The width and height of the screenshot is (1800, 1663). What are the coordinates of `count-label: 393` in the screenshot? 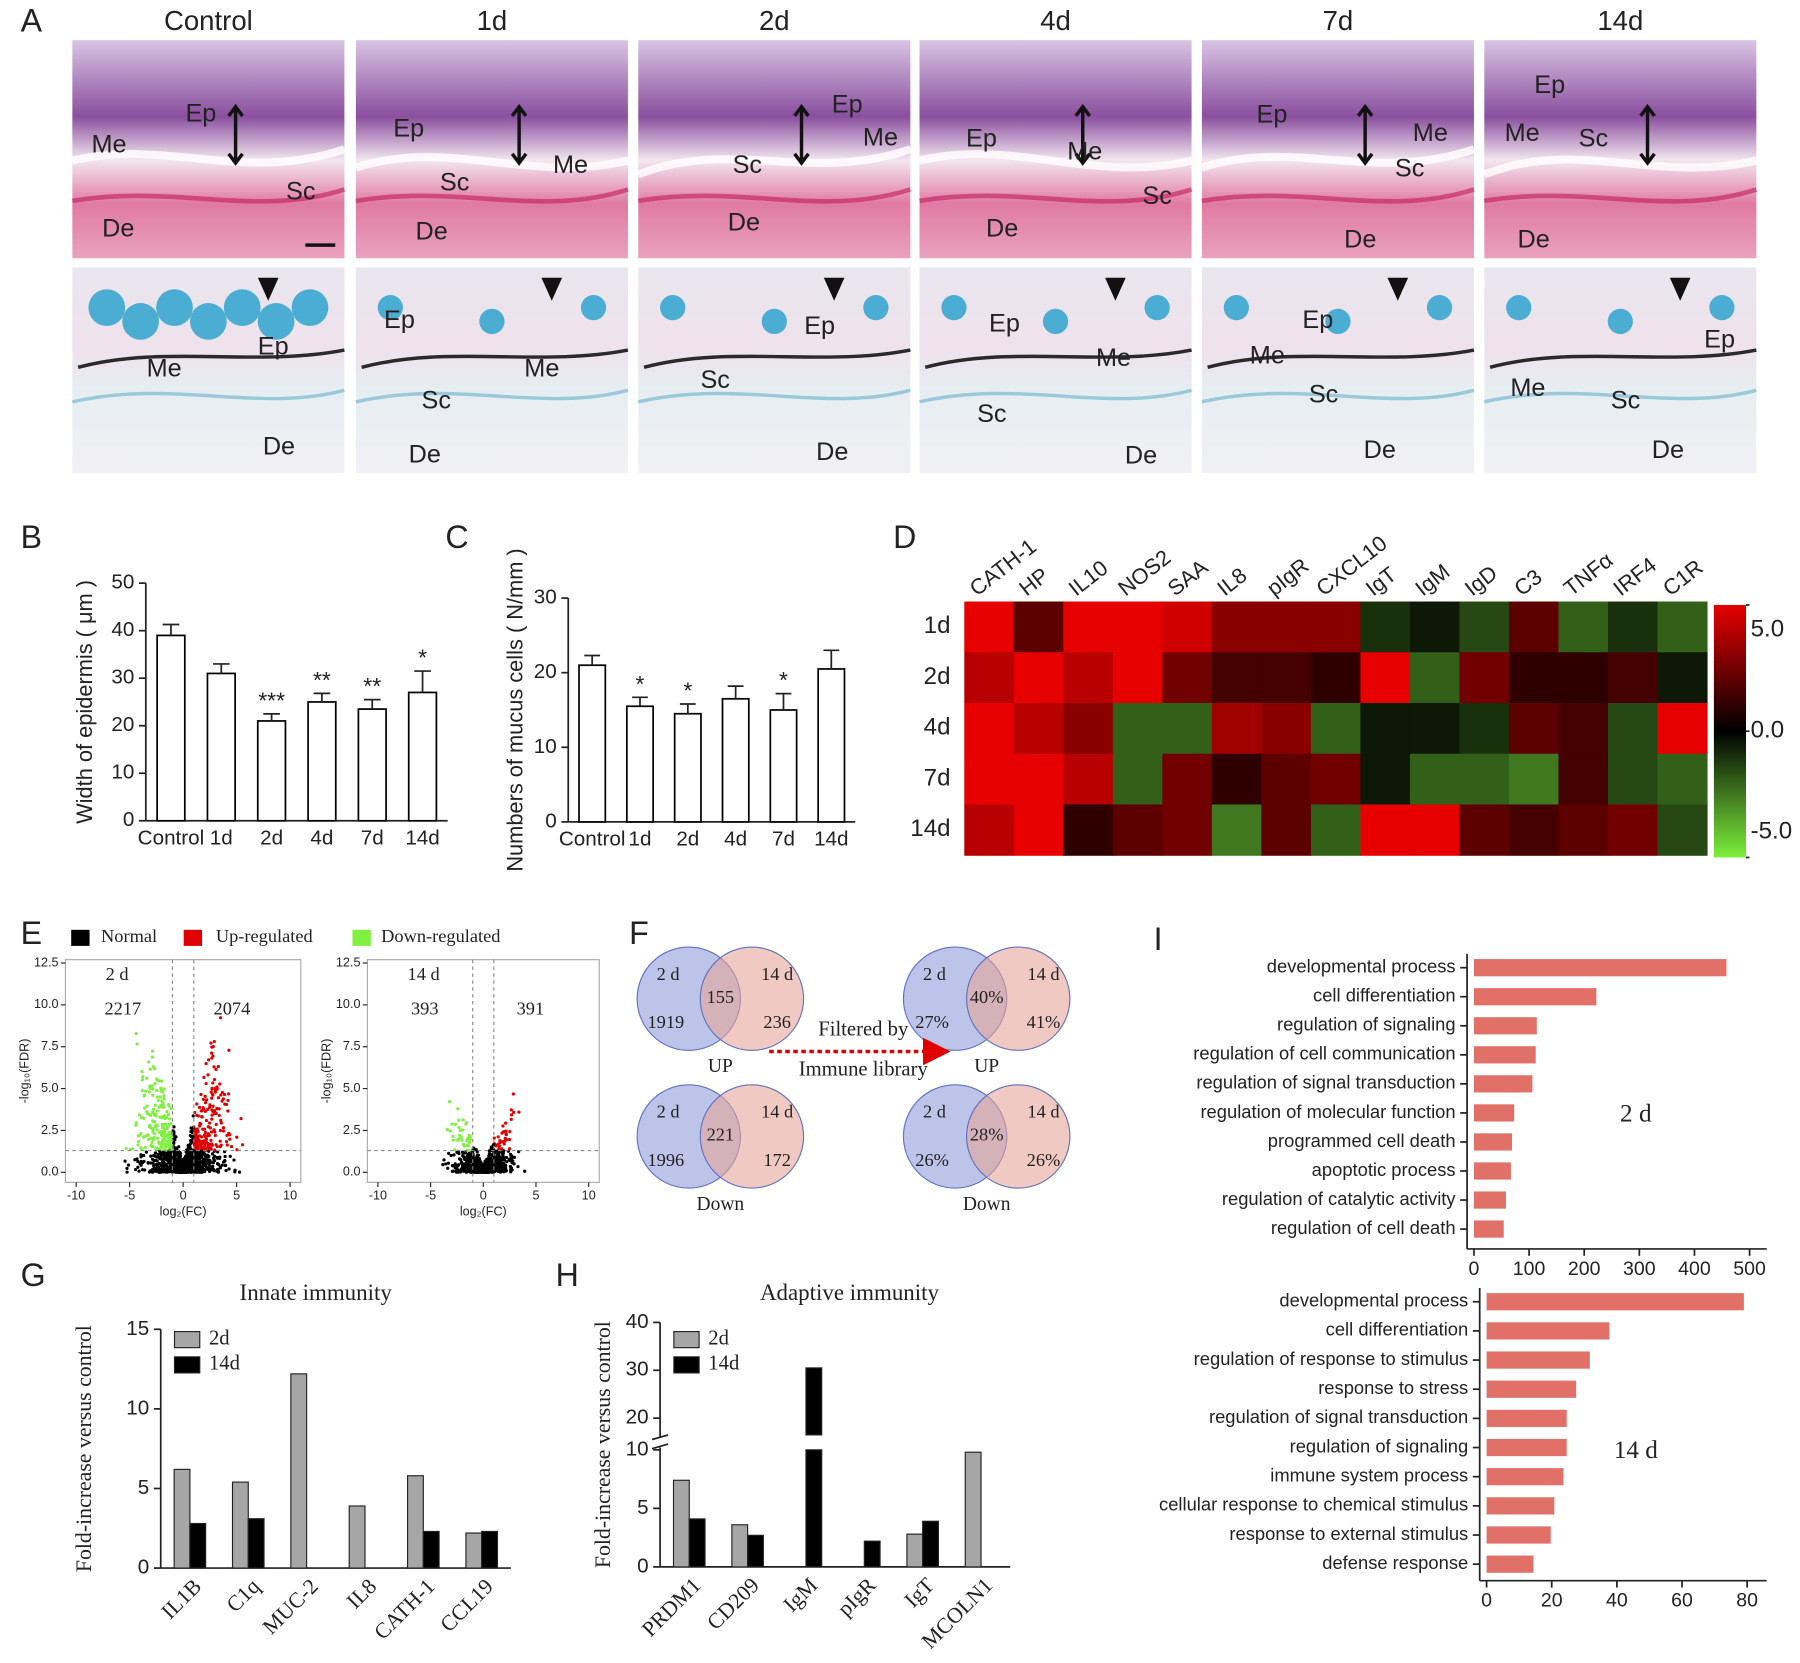 It's located at (425, 1008).